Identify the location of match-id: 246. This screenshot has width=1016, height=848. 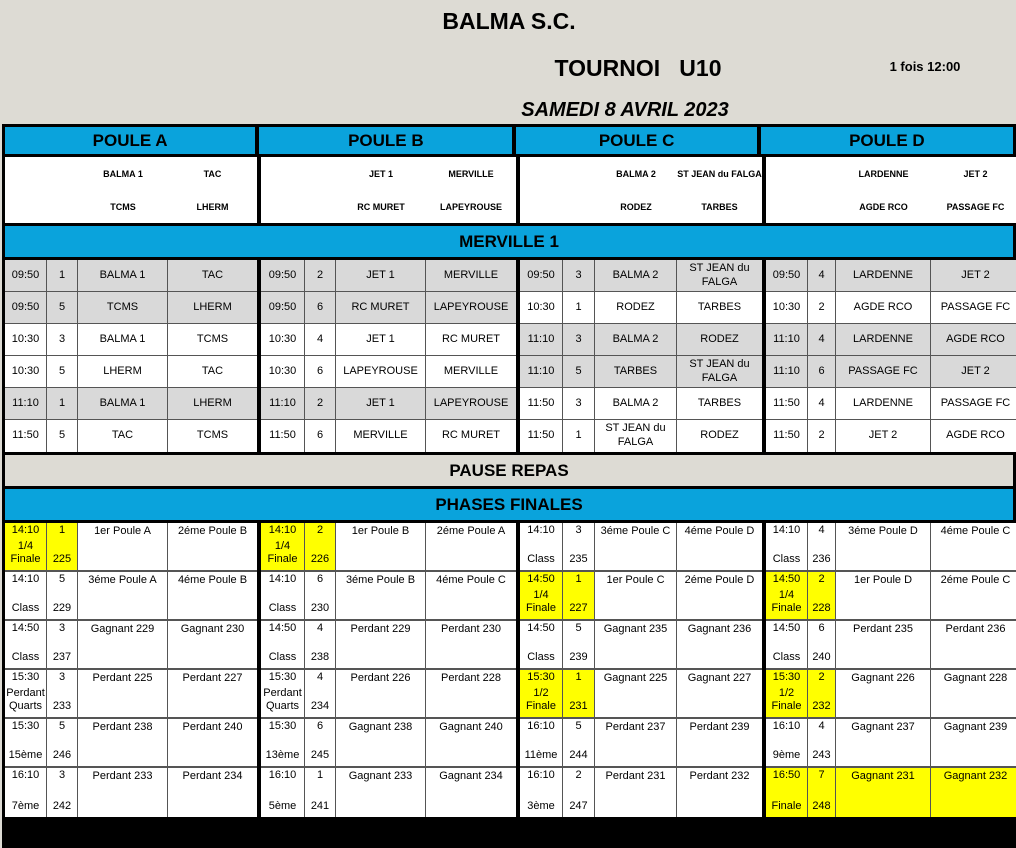
(62, 755).